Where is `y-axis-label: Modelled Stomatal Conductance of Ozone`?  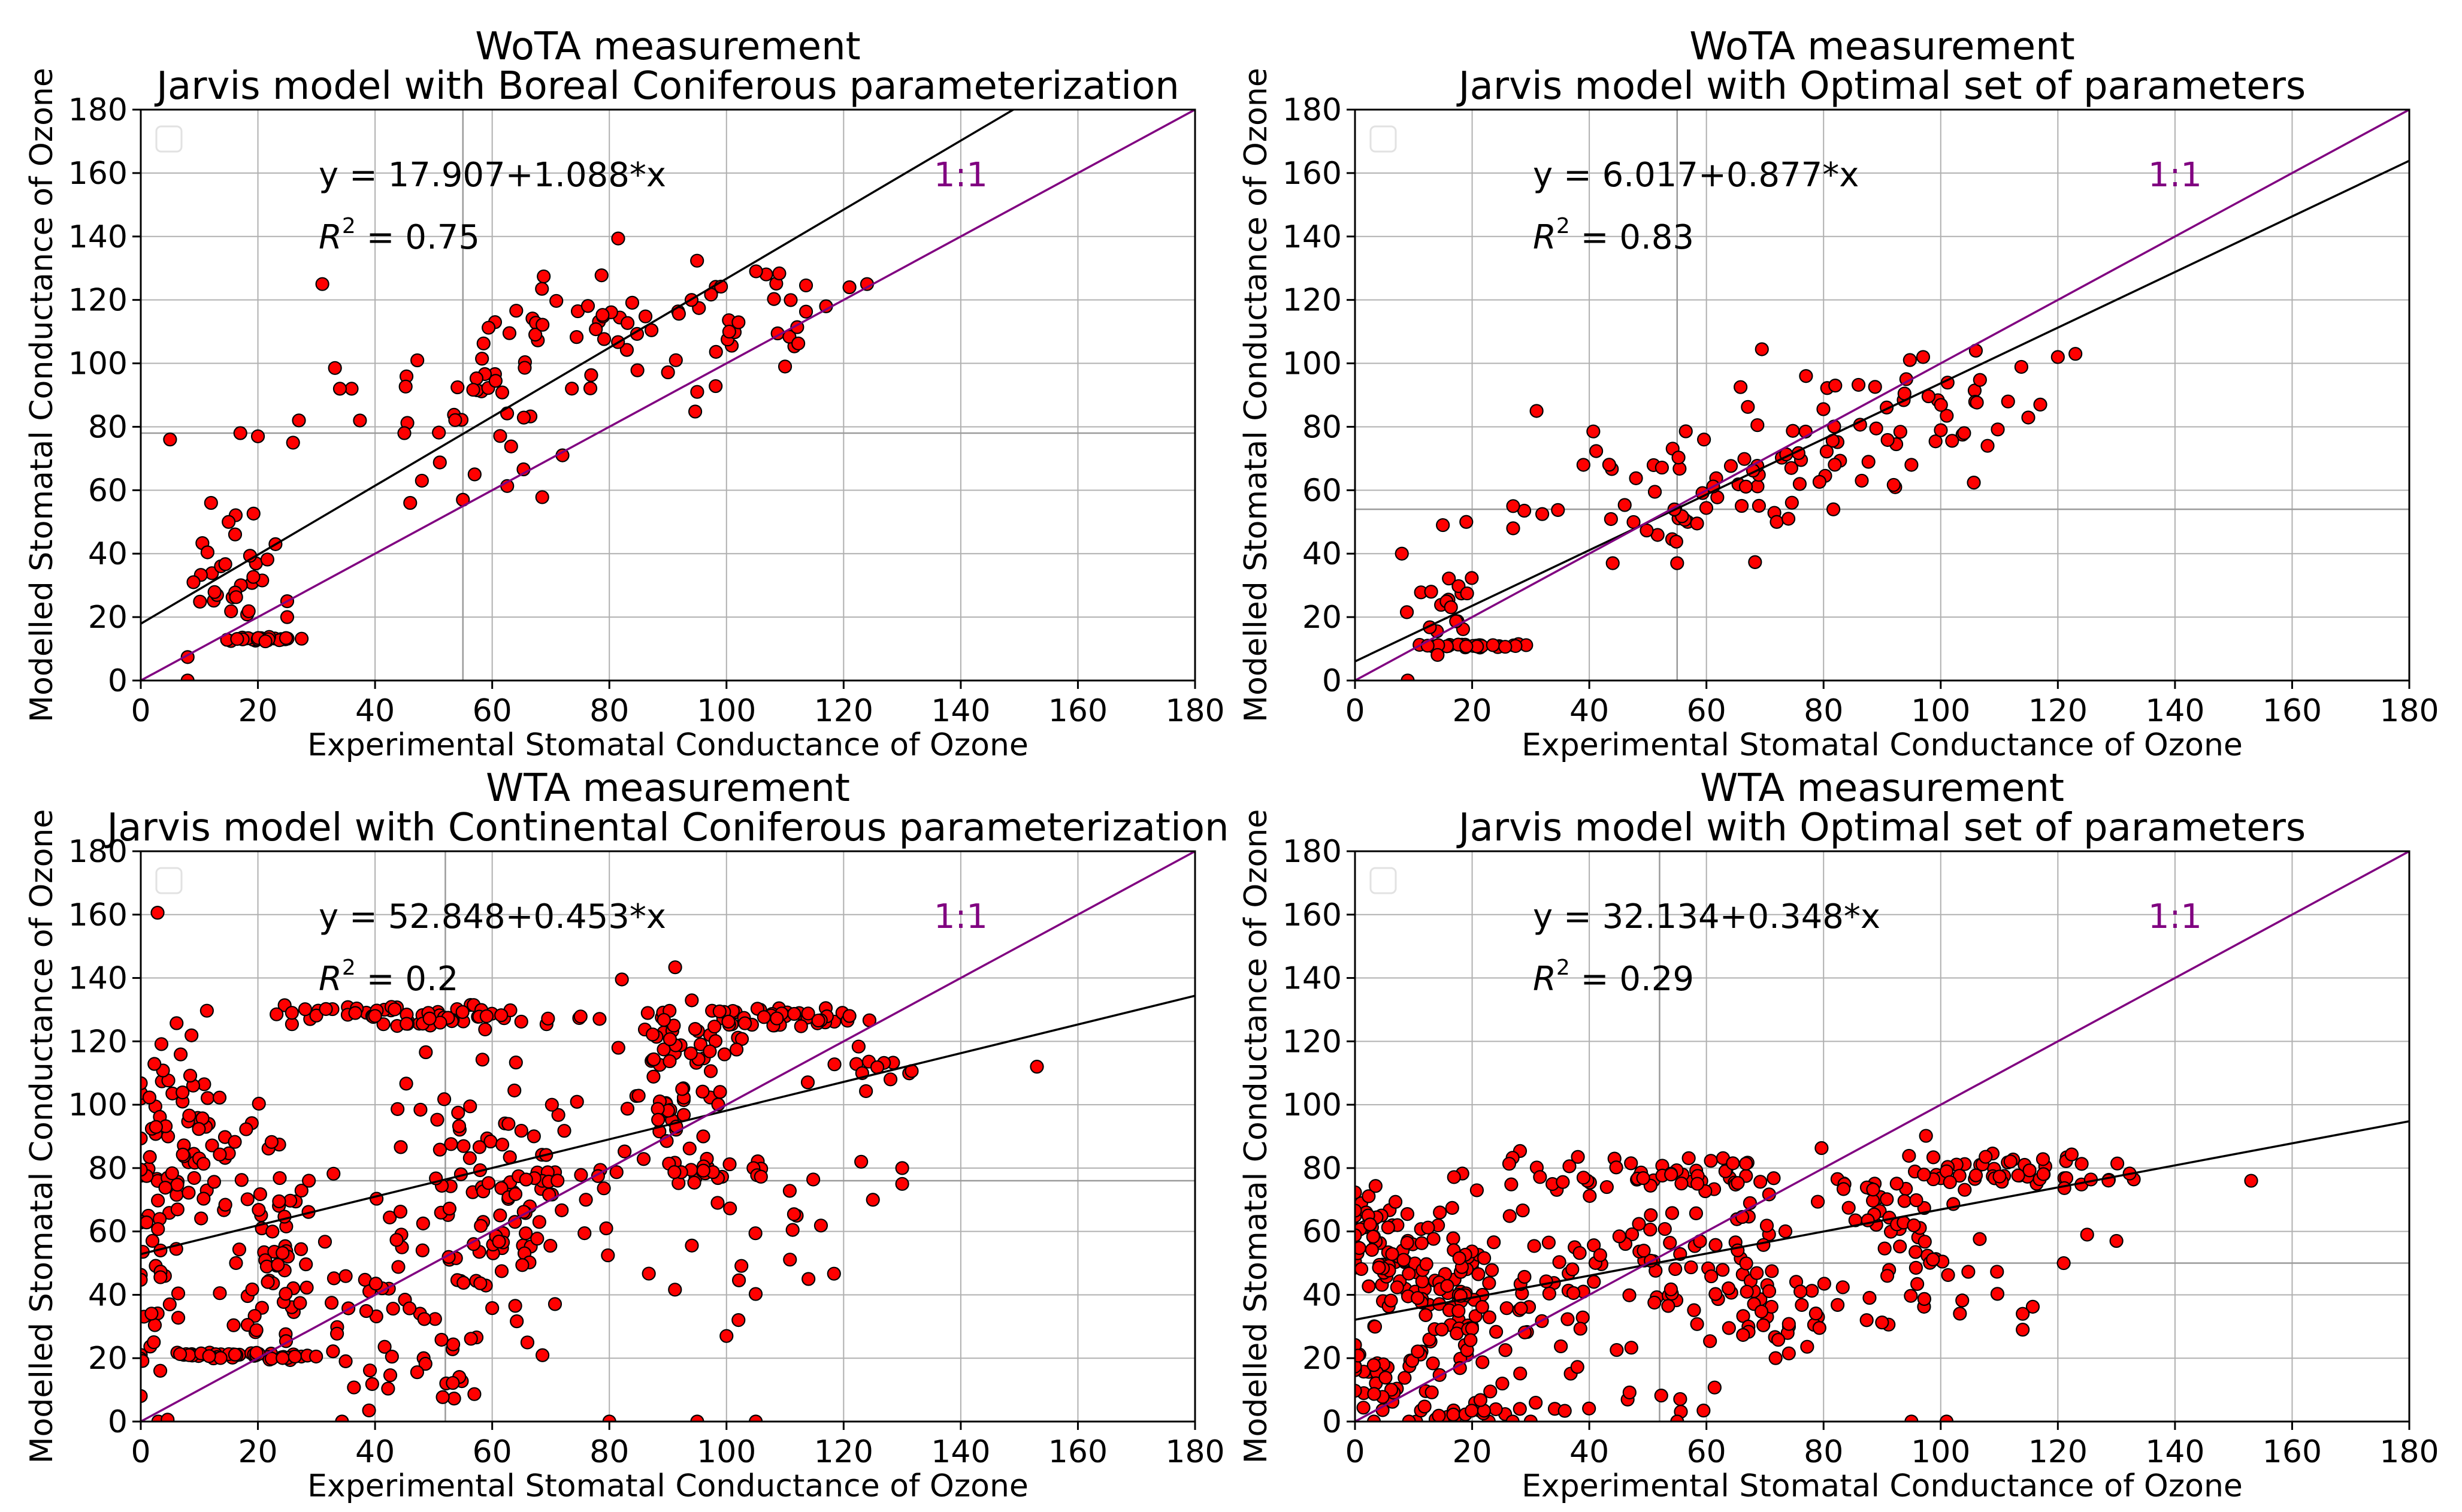 y-axis-label: Modelled Stomatal Conductance of Ozone is located at coordinates (42, 395).